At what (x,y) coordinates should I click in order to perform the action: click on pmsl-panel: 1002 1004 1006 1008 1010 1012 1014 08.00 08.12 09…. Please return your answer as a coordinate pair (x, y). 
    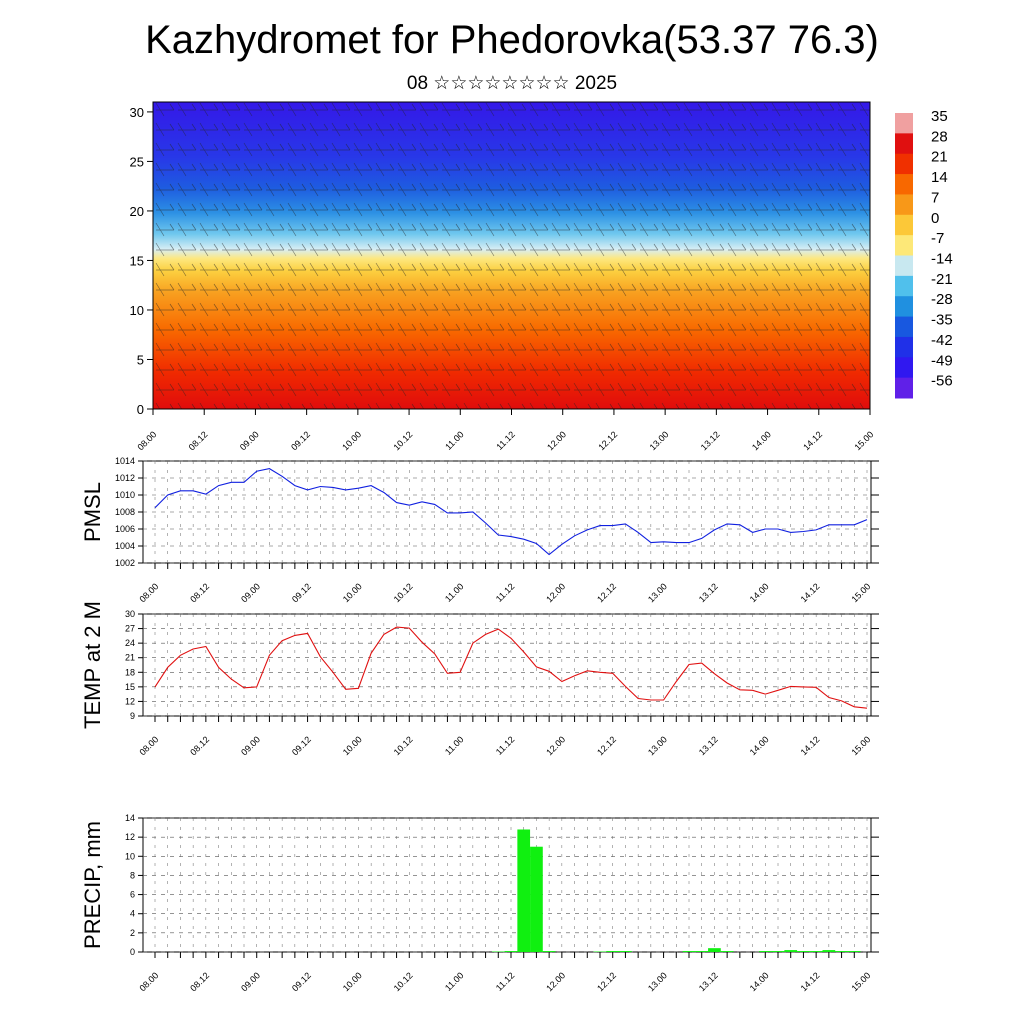
    Looking at the image, I should click on (479, 530).